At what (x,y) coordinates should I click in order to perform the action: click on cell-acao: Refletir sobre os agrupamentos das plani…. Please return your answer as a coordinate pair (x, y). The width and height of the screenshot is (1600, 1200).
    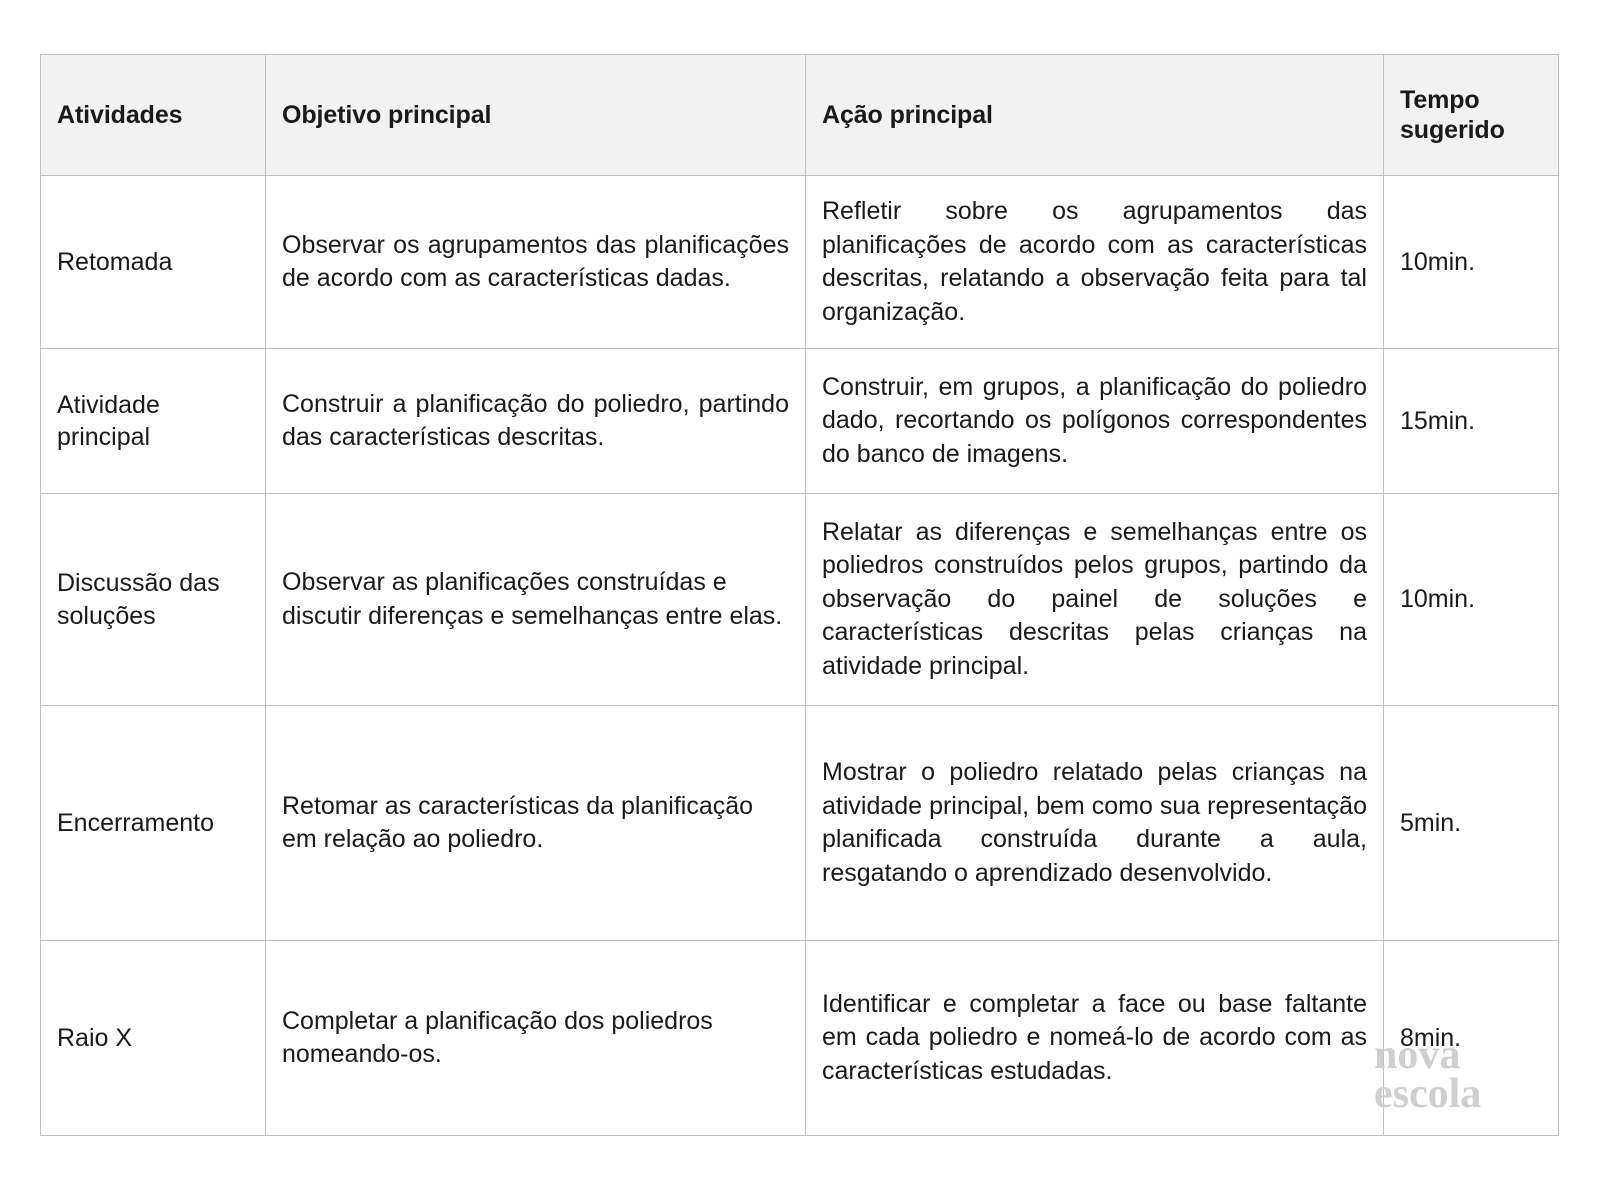
    Looking at the image, I should click on (1094, 262).